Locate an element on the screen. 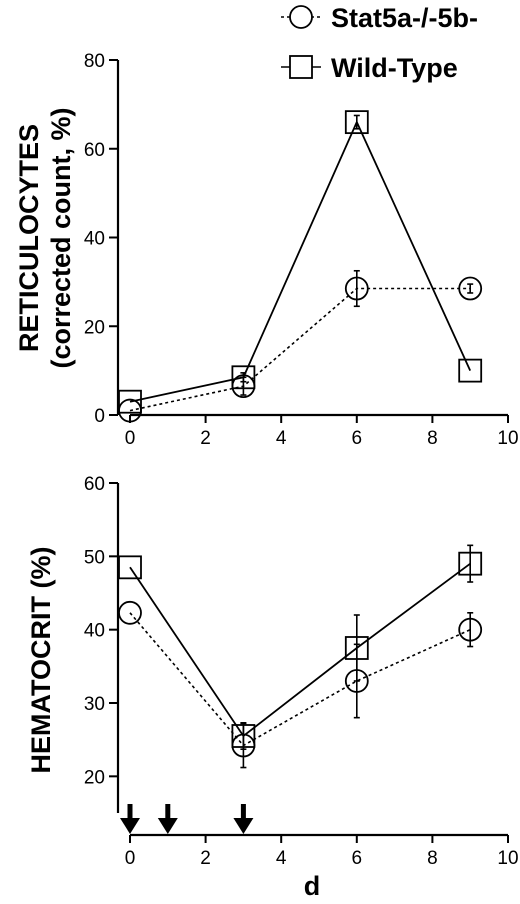 The height and width of the screenshot is (904, 520). legend-label: Wild-Type is located at coordinates (394, 68).